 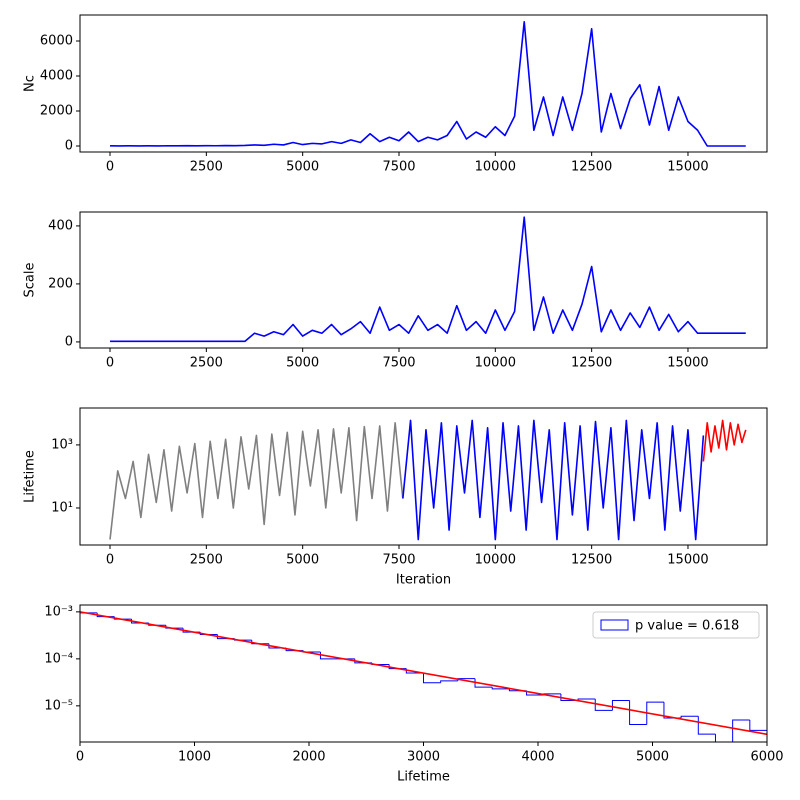 What do you see at coordinates (62, 444) in the screenshot?
I see `y-tick-label: 10³` at bounding box center [62, 444].